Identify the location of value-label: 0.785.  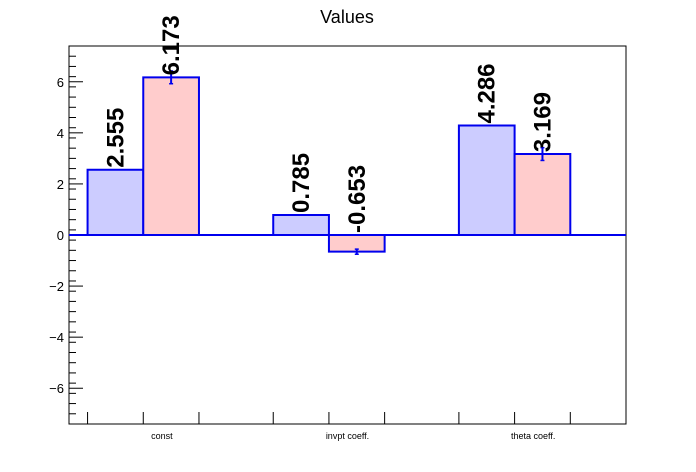
(301, 183).